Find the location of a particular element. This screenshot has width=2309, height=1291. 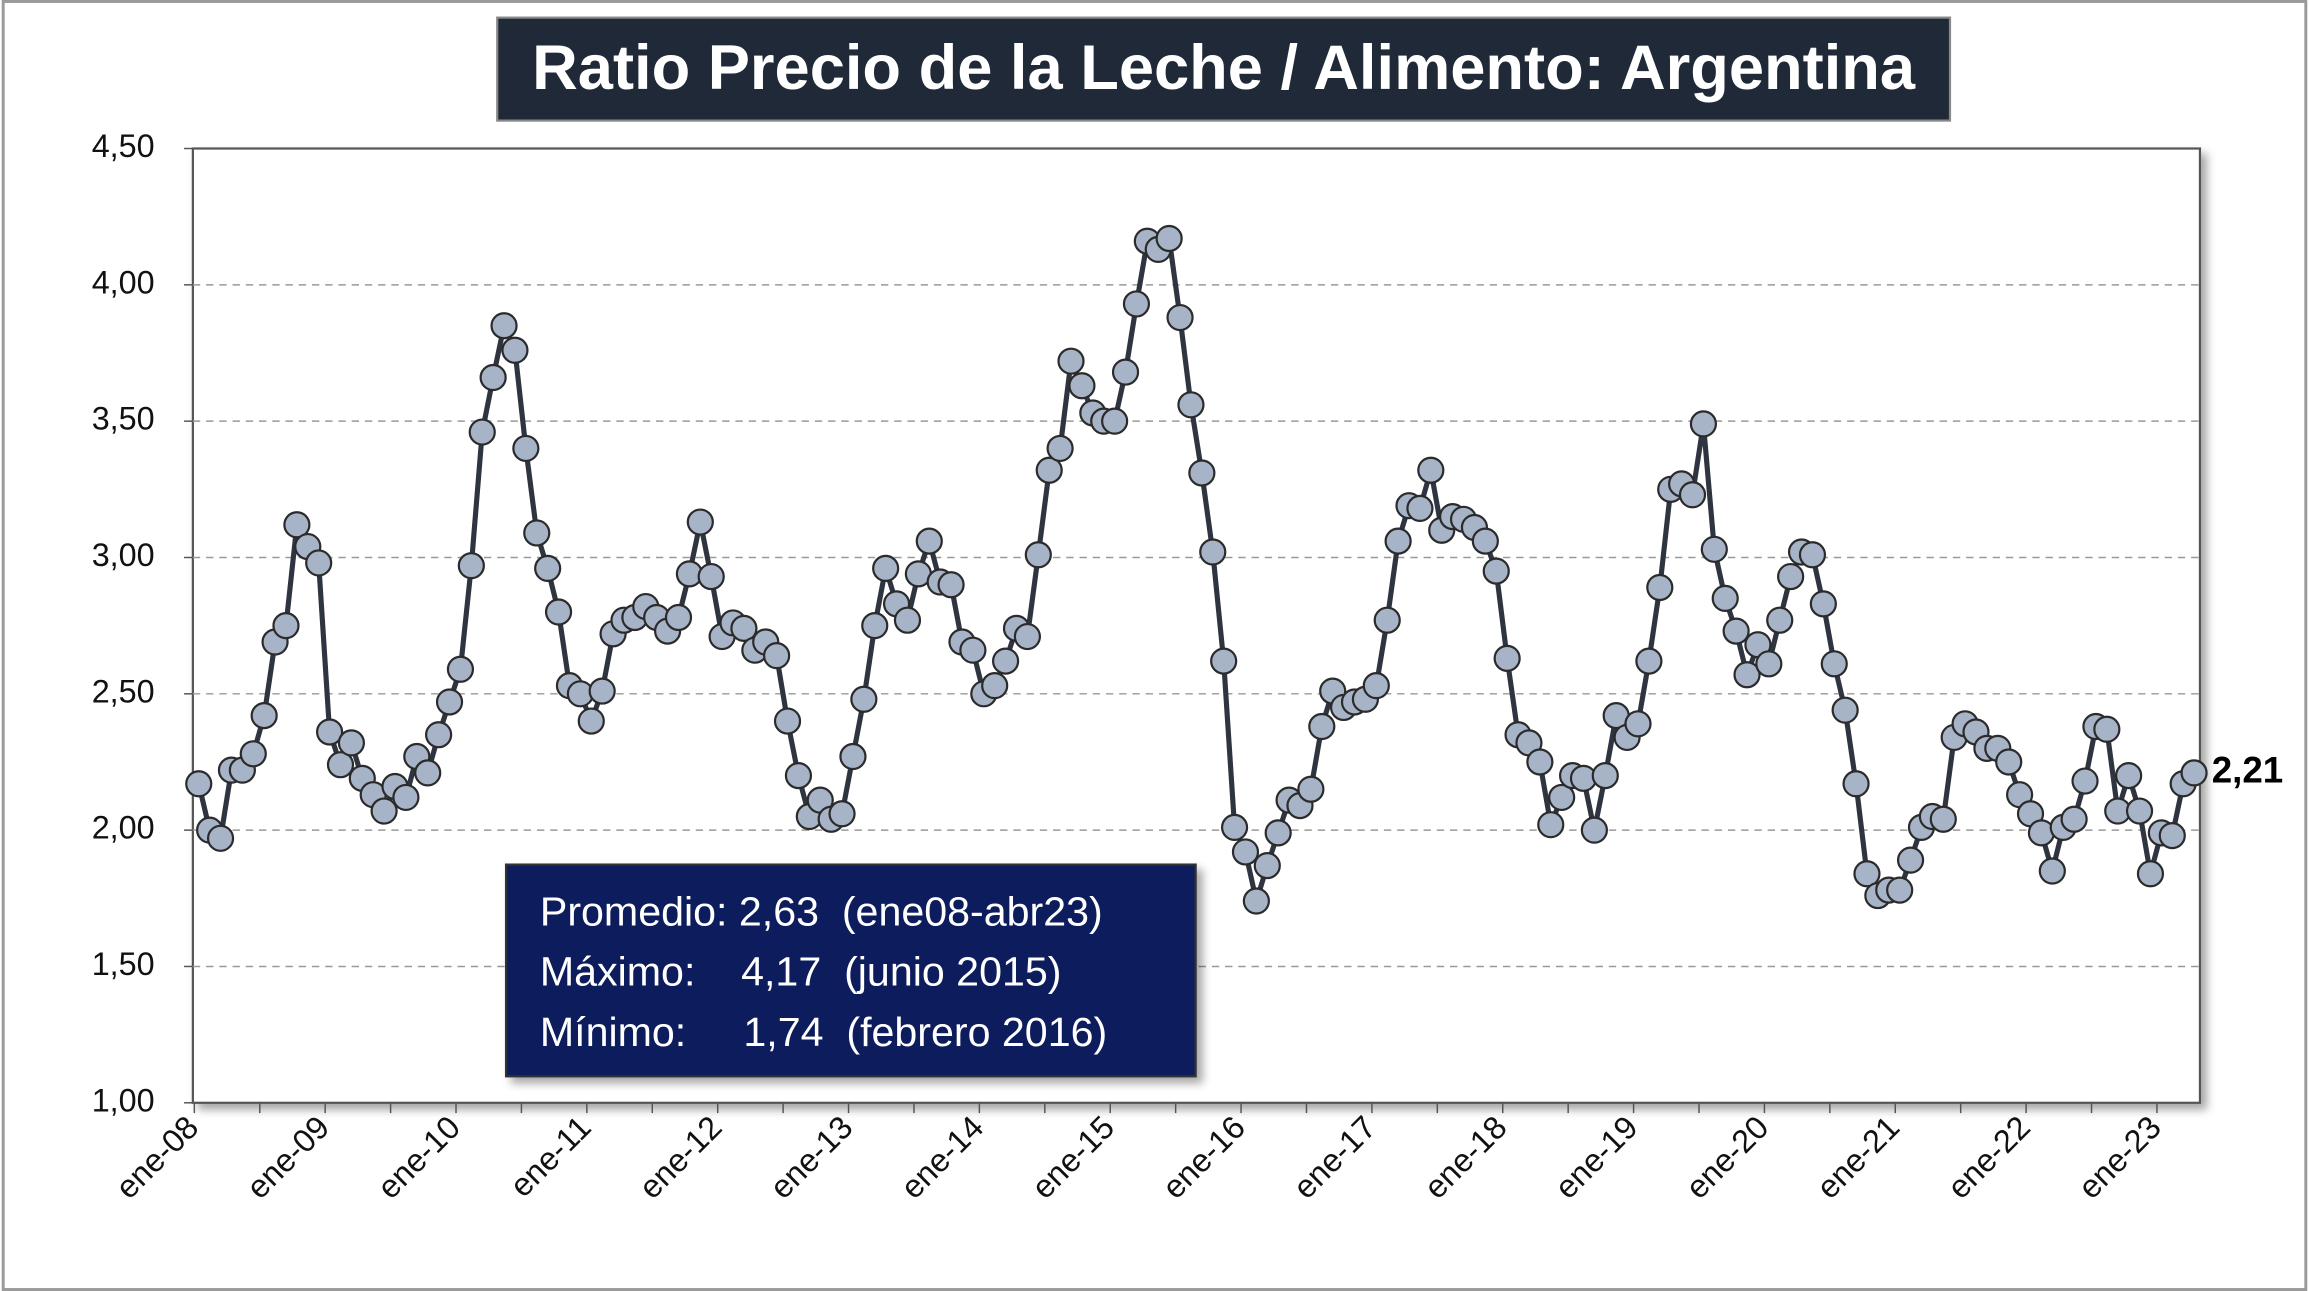

annotation: Máximo: 4,17 (junio 2015) is located at coordinates (801, 972).